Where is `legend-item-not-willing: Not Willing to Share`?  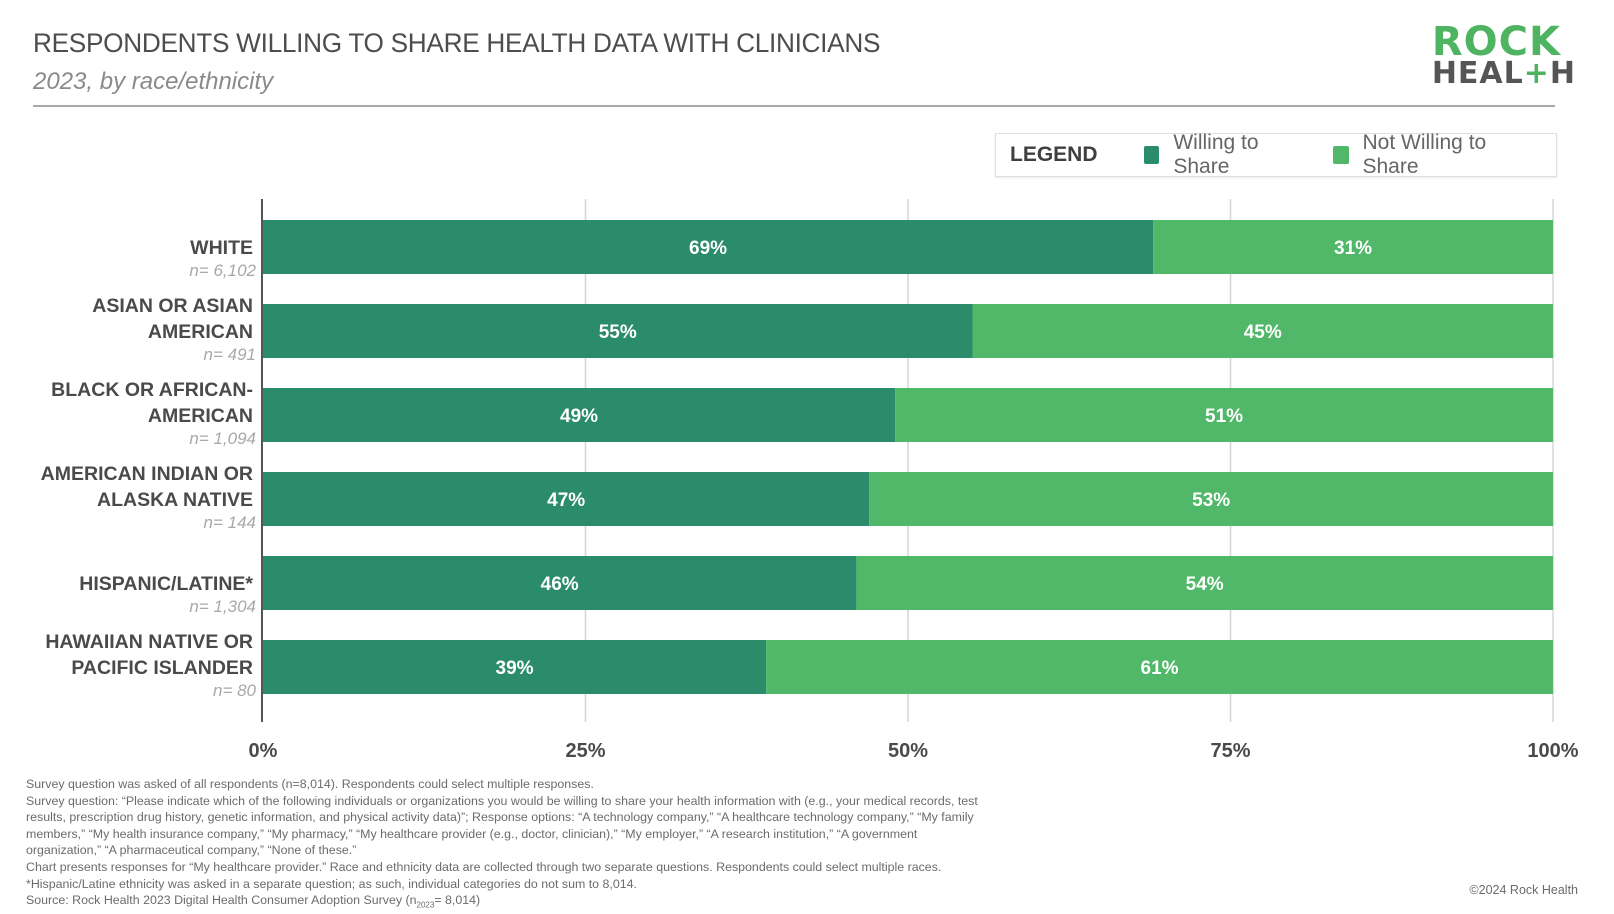 legend-item-not-willing: Not Willing to Share is located at coordinates (1429, 155).